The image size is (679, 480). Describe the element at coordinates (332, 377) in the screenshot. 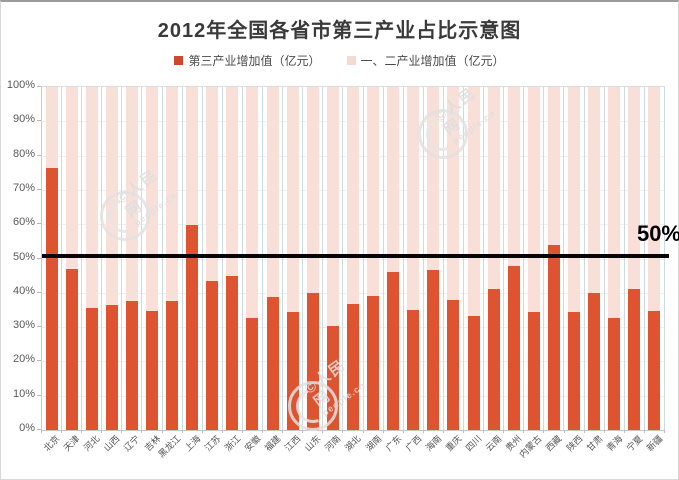

I see `segment-tertiary-河南` at that location.